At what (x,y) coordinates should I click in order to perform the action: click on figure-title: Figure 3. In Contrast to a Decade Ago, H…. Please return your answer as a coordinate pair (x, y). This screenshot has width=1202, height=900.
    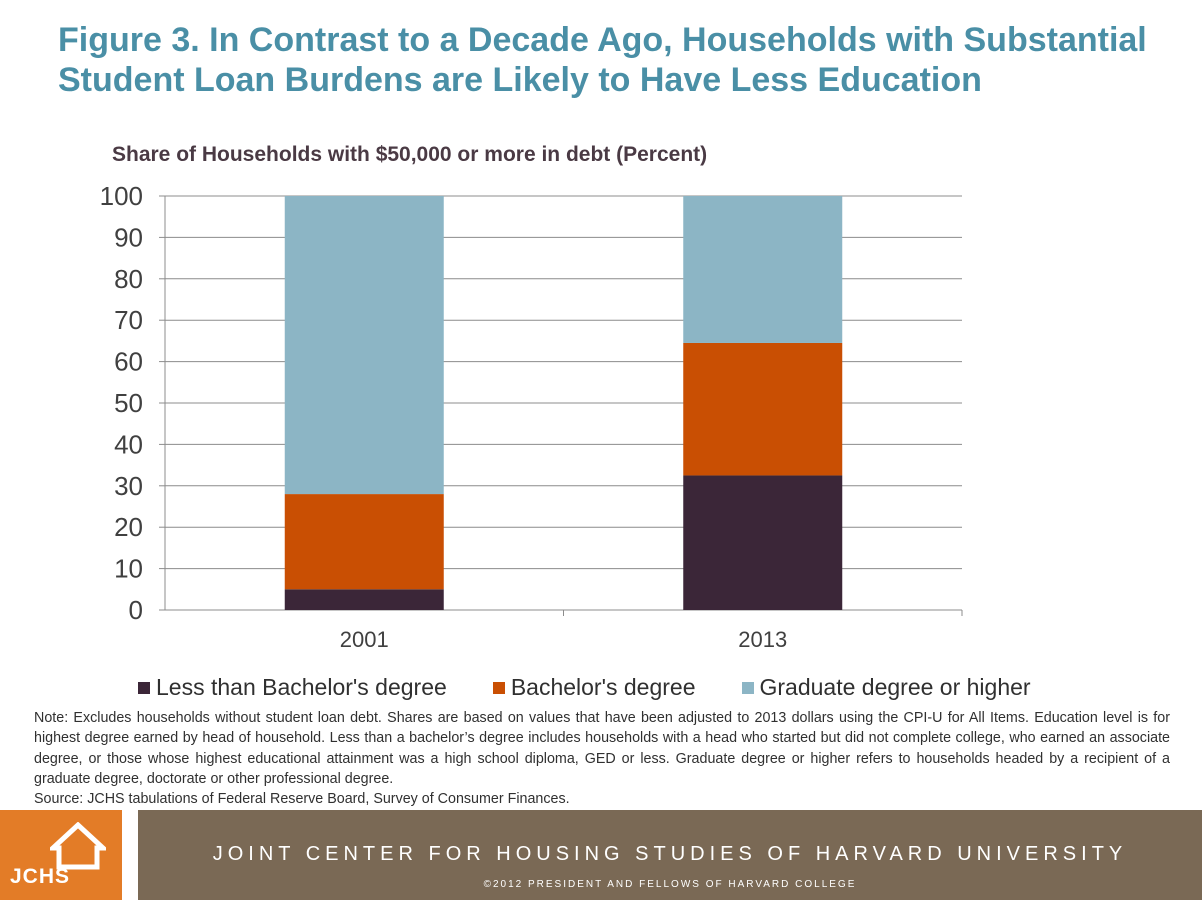
    Looking at the image, I should click on (602, 60).